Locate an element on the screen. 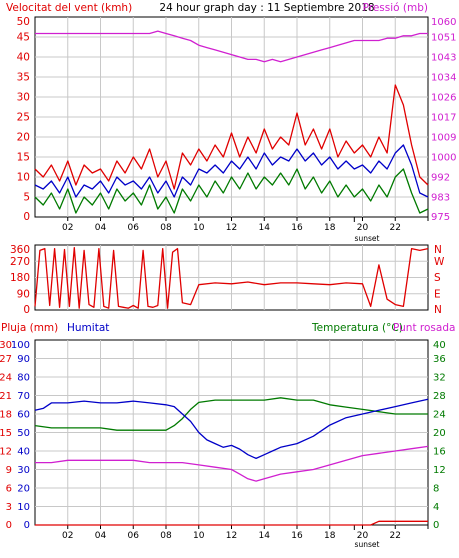  wind-speed-axis: 0 5 10 15 20 25 30 35 40 45 50 is located at coordinates (23, 119).